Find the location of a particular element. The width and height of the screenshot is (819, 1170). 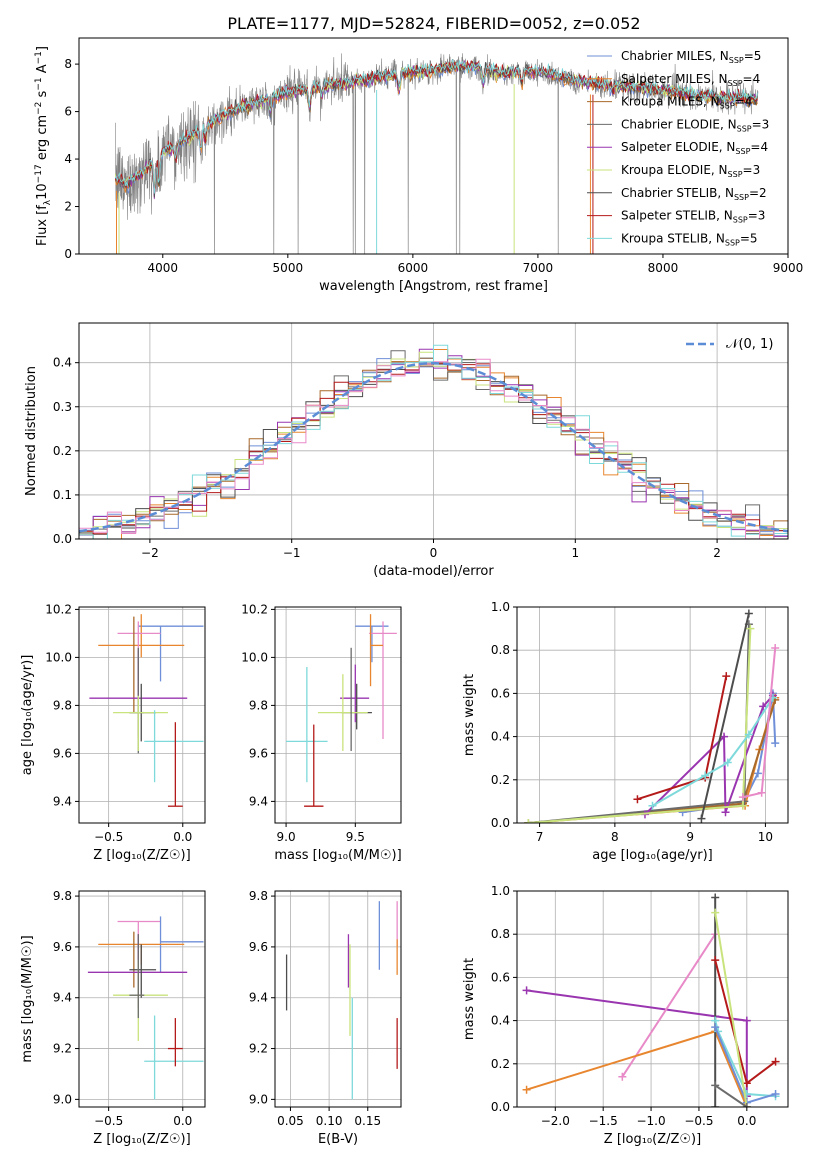

x-tick-label: 9.5 is located at coordinates (355, 837).